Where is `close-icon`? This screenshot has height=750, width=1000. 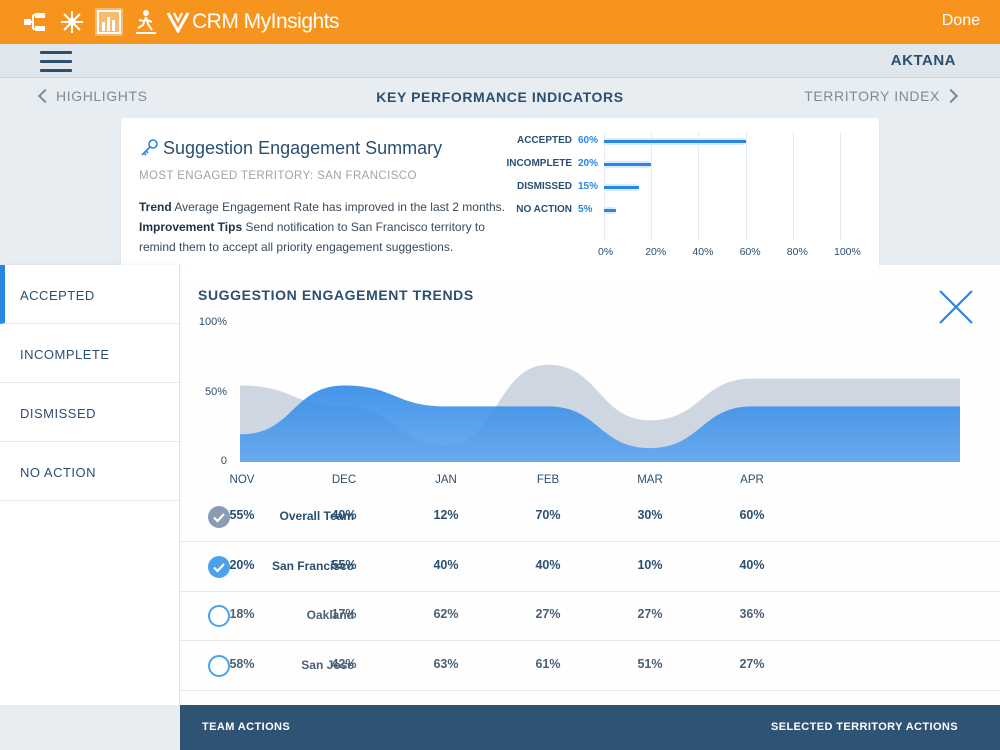
close-icon is located at coordinates (956, 307).